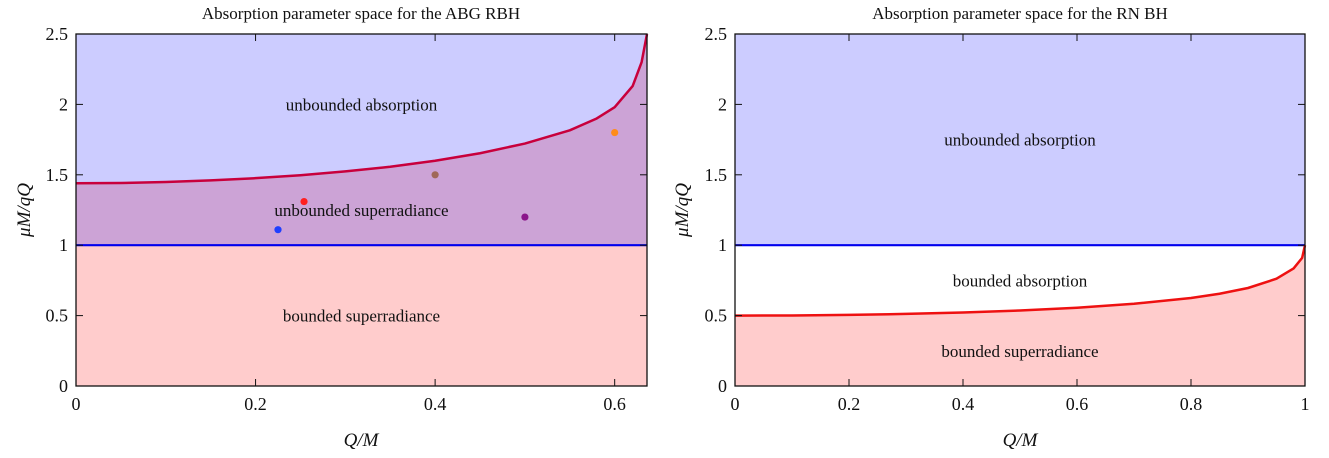 This screenshot has width=1329, height=458. Describe the element at coordinates (435, 404) in the screenshot. I see `left-x-tick-label: 0.4` at that location.